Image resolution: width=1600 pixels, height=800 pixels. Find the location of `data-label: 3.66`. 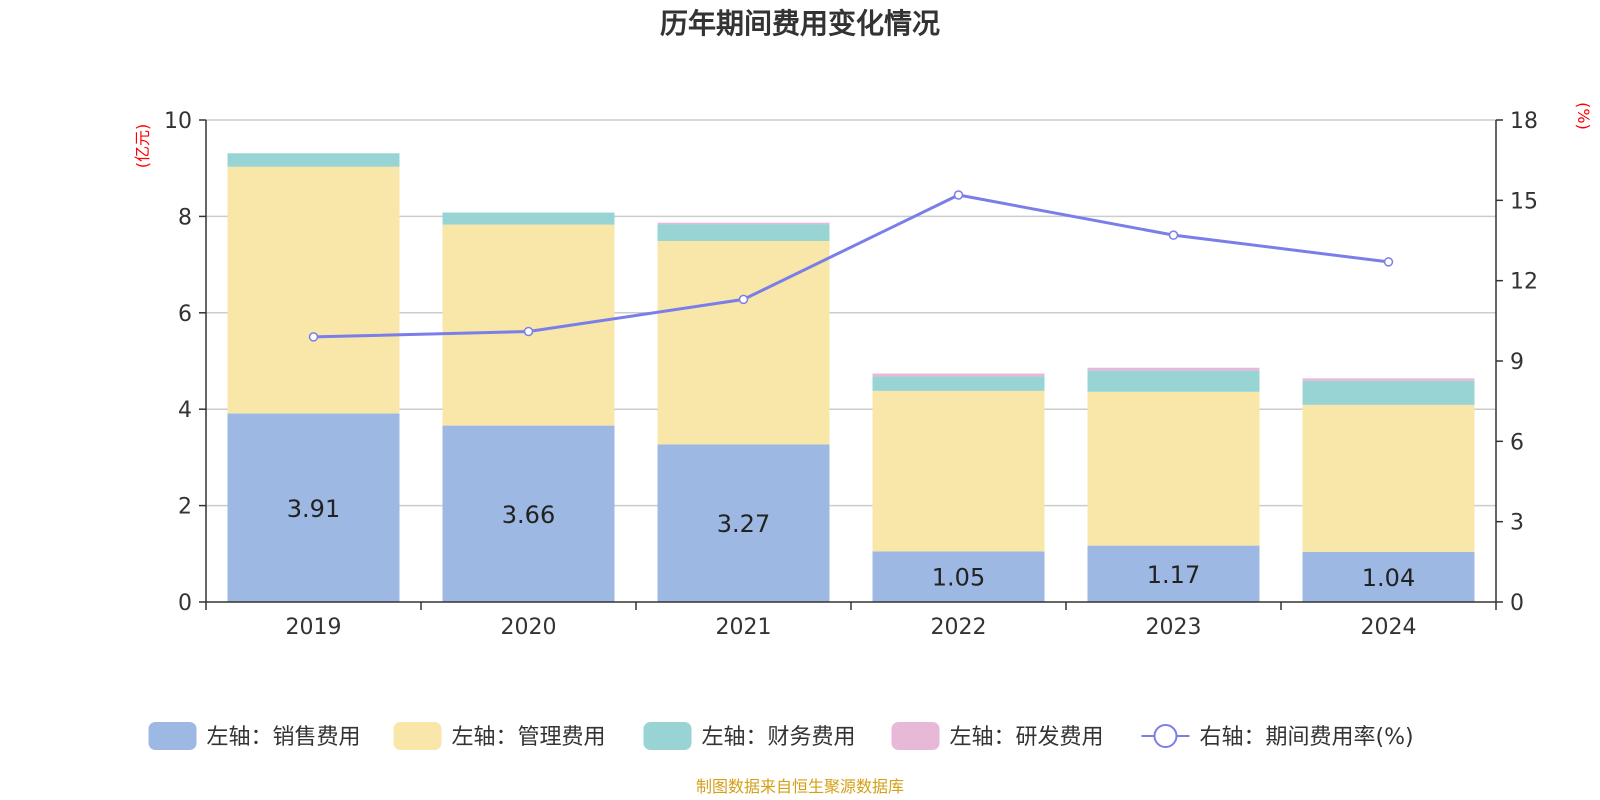

data-label: 3.66 is located at coordinates (528, 515).